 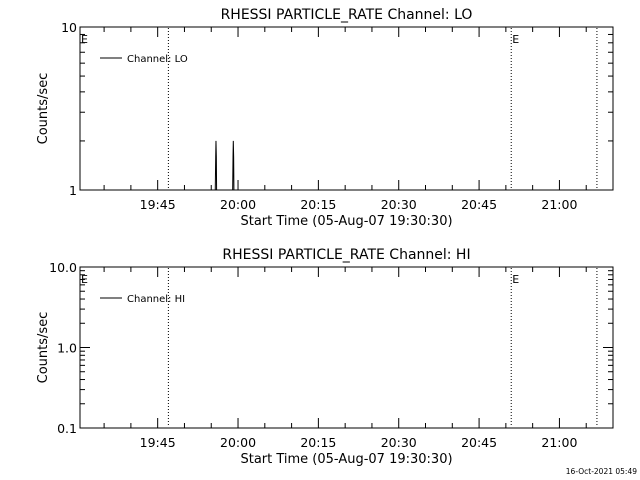 I want to click on y-tick-label: 1, so click(x=73, y=190).